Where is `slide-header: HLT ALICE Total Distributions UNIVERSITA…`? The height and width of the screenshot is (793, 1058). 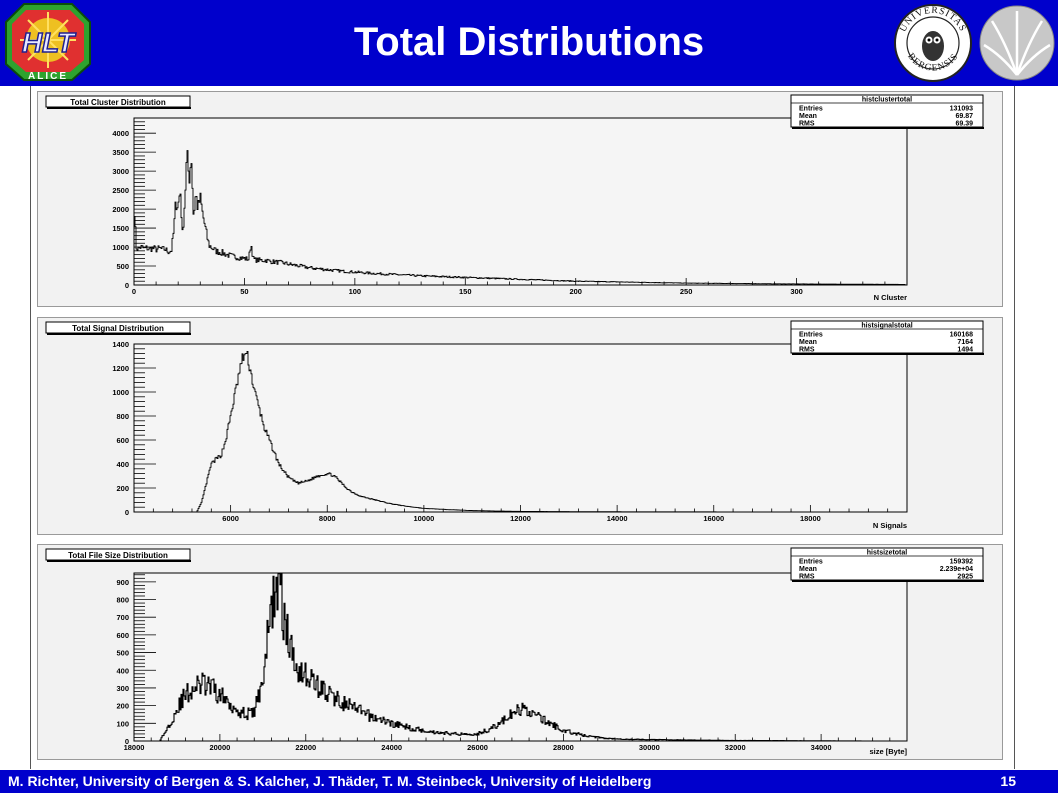 slide-header: HLT ALICE Total Distributions UNIVERSITA… is located at coordinates (529, 43).